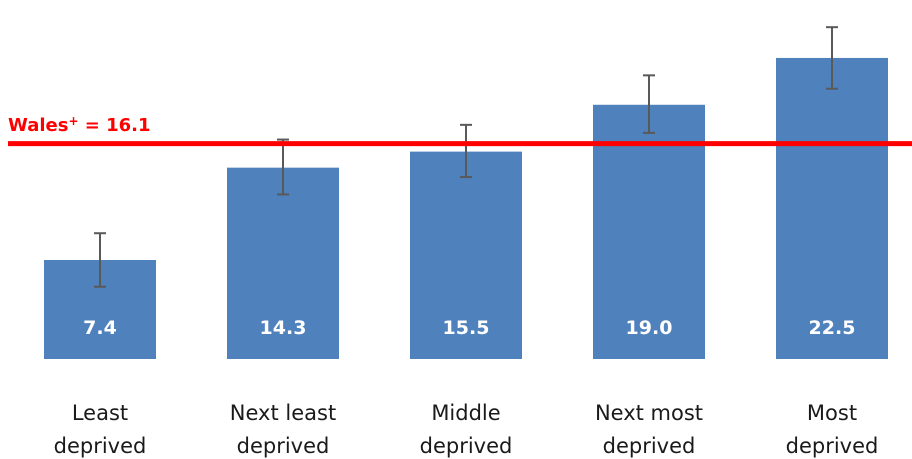 The height and width of the screenshot is (459, 912). I want to click on bar-value-label-3: 15.5, so click(466, 328).